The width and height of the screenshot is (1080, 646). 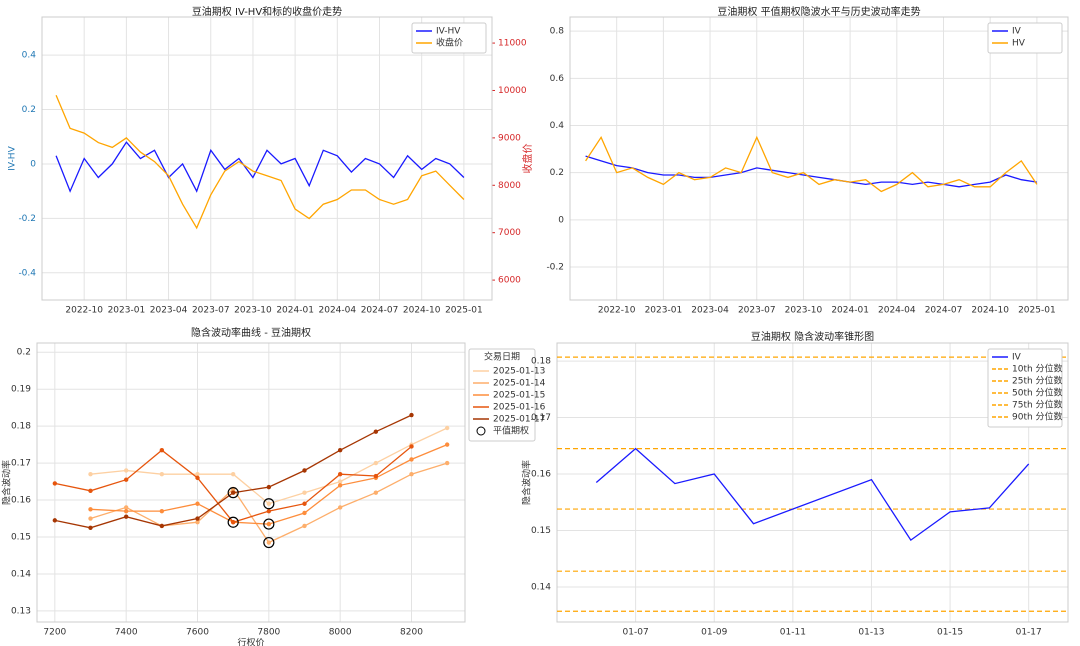 I want to click on y-tick-label: 0.16, so click(x=21, y=501).